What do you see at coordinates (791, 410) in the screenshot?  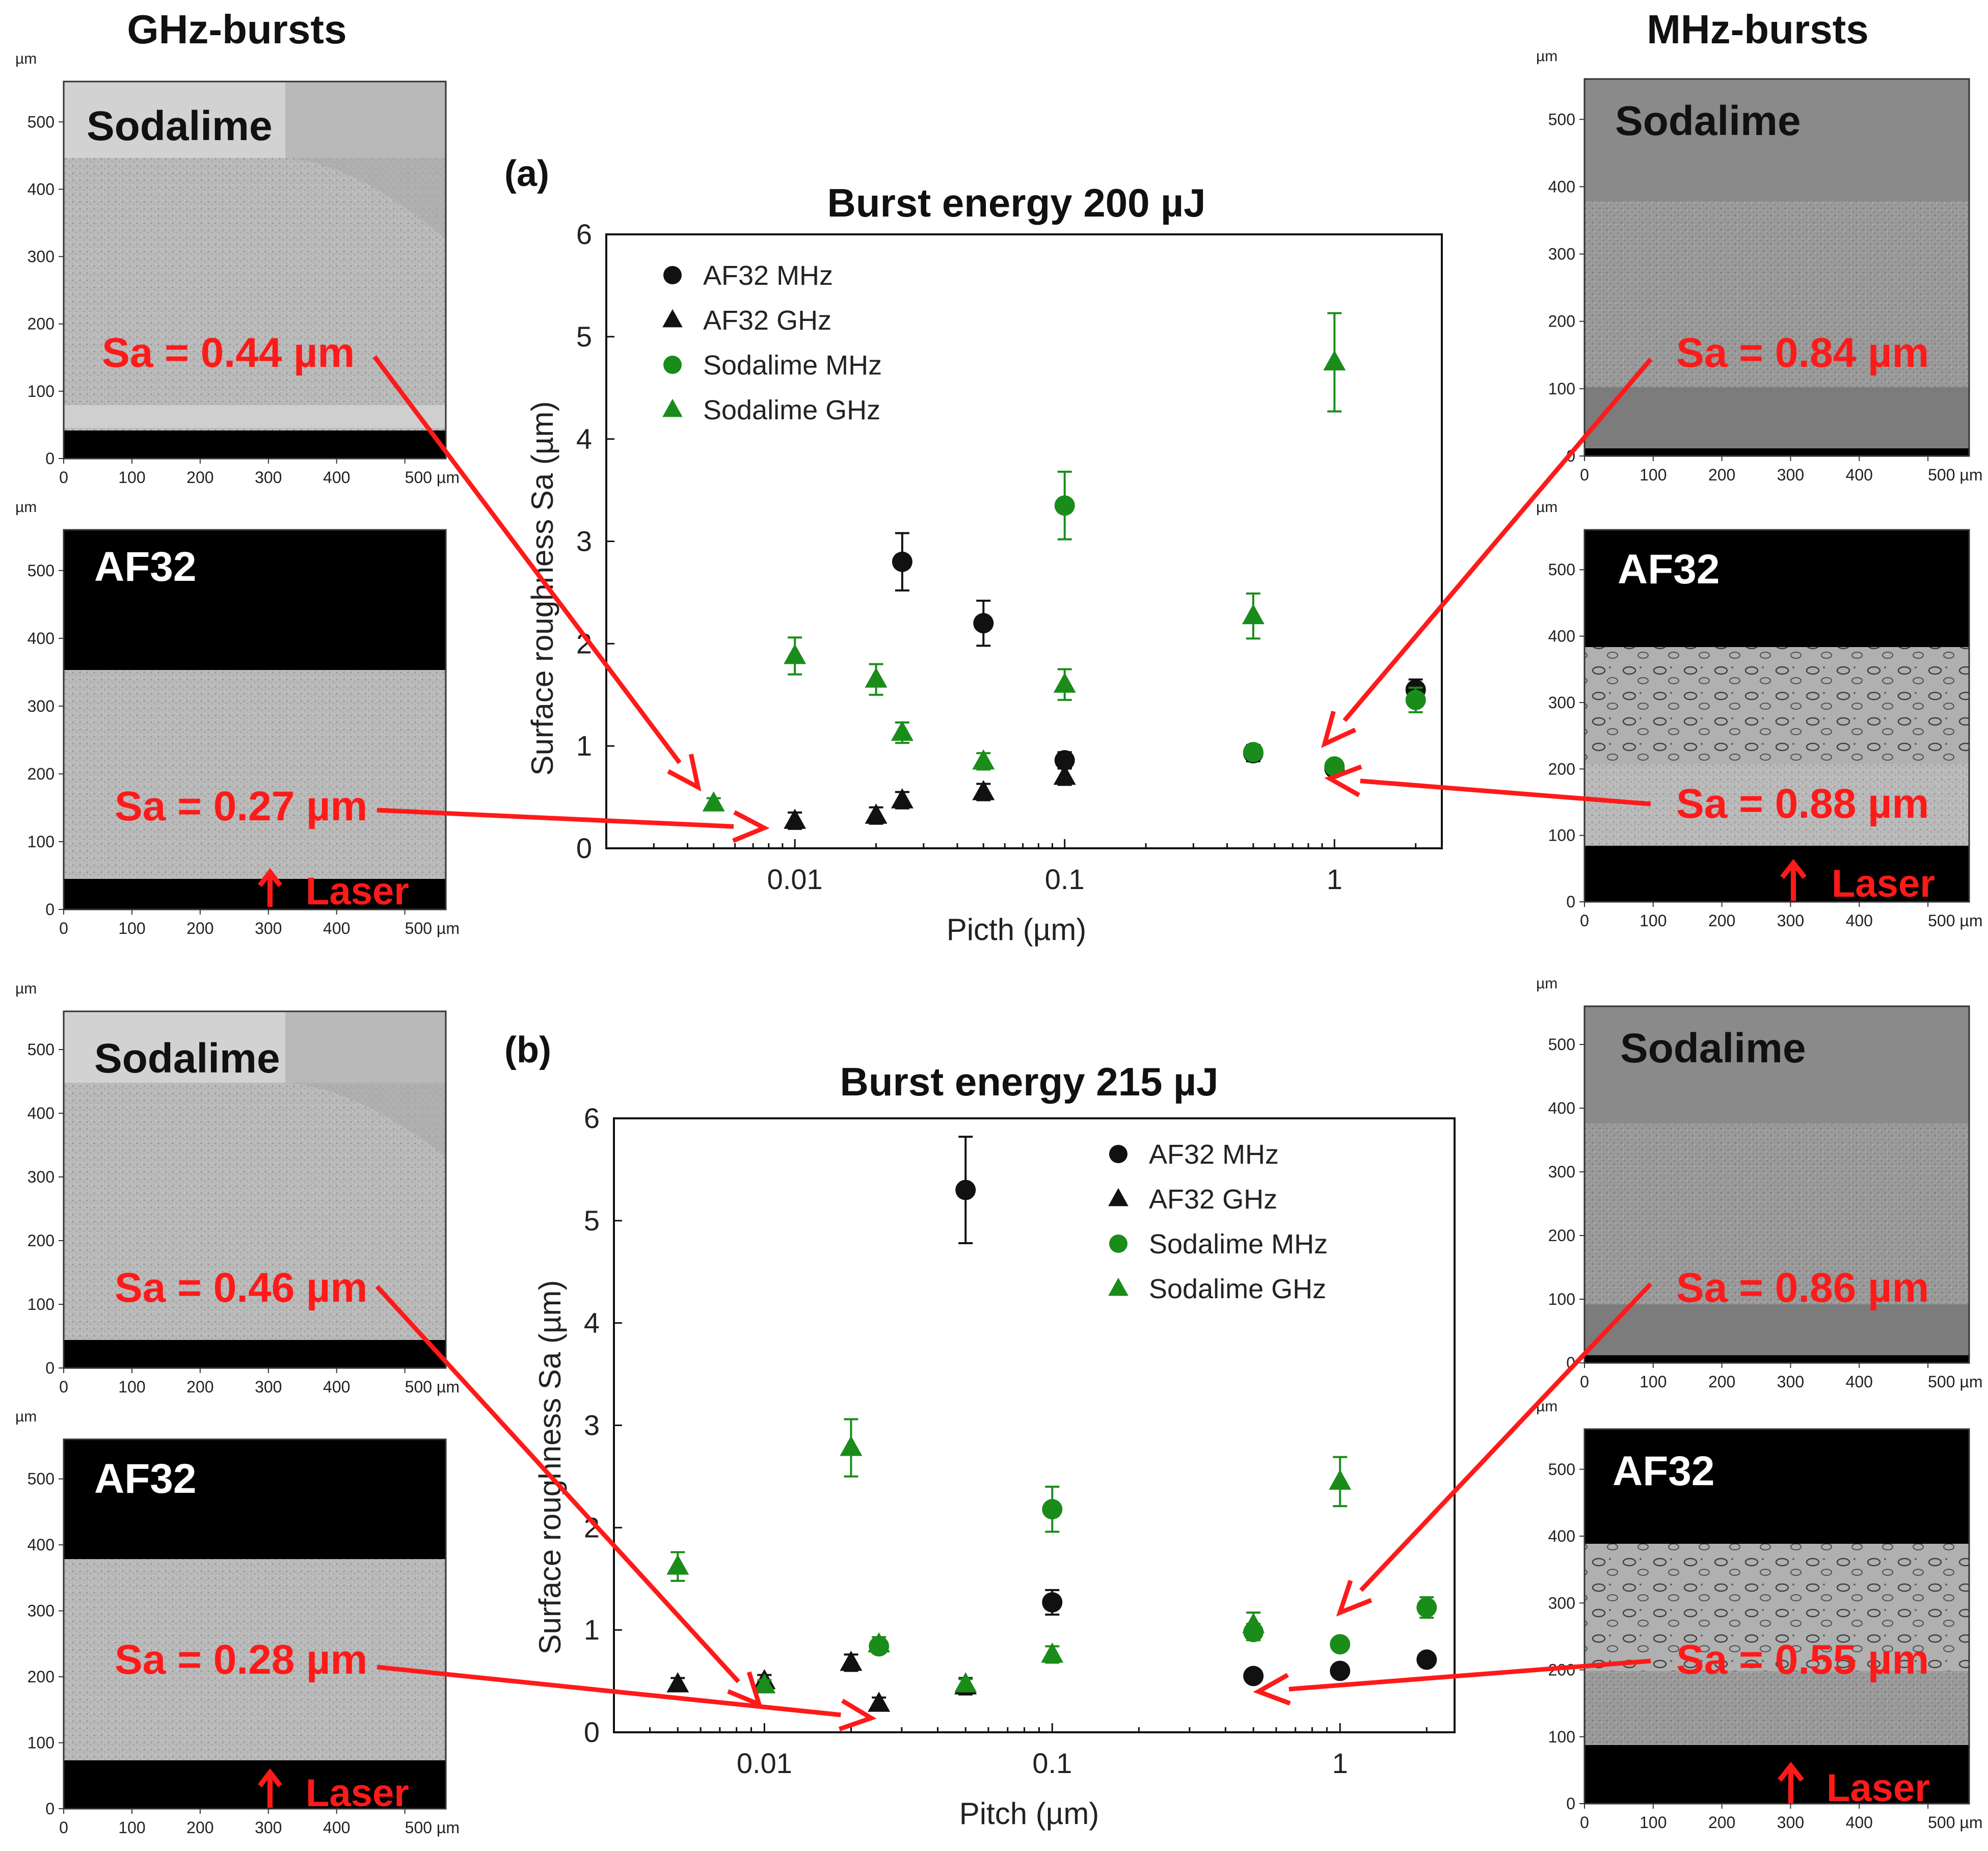 I see `legend-label: Sodalime GHz` at bounding box center [791, 410].